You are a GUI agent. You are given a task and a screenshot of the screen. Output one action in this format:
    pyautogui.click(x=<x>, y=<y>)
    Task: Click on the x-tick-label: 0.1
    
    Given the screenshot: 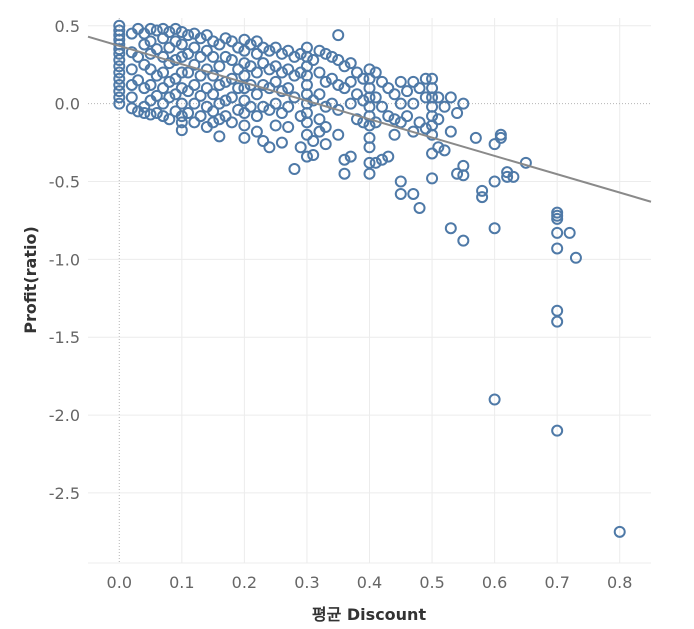 What is the action you would take?
    pyautogui.click(x=181, y=582)
    